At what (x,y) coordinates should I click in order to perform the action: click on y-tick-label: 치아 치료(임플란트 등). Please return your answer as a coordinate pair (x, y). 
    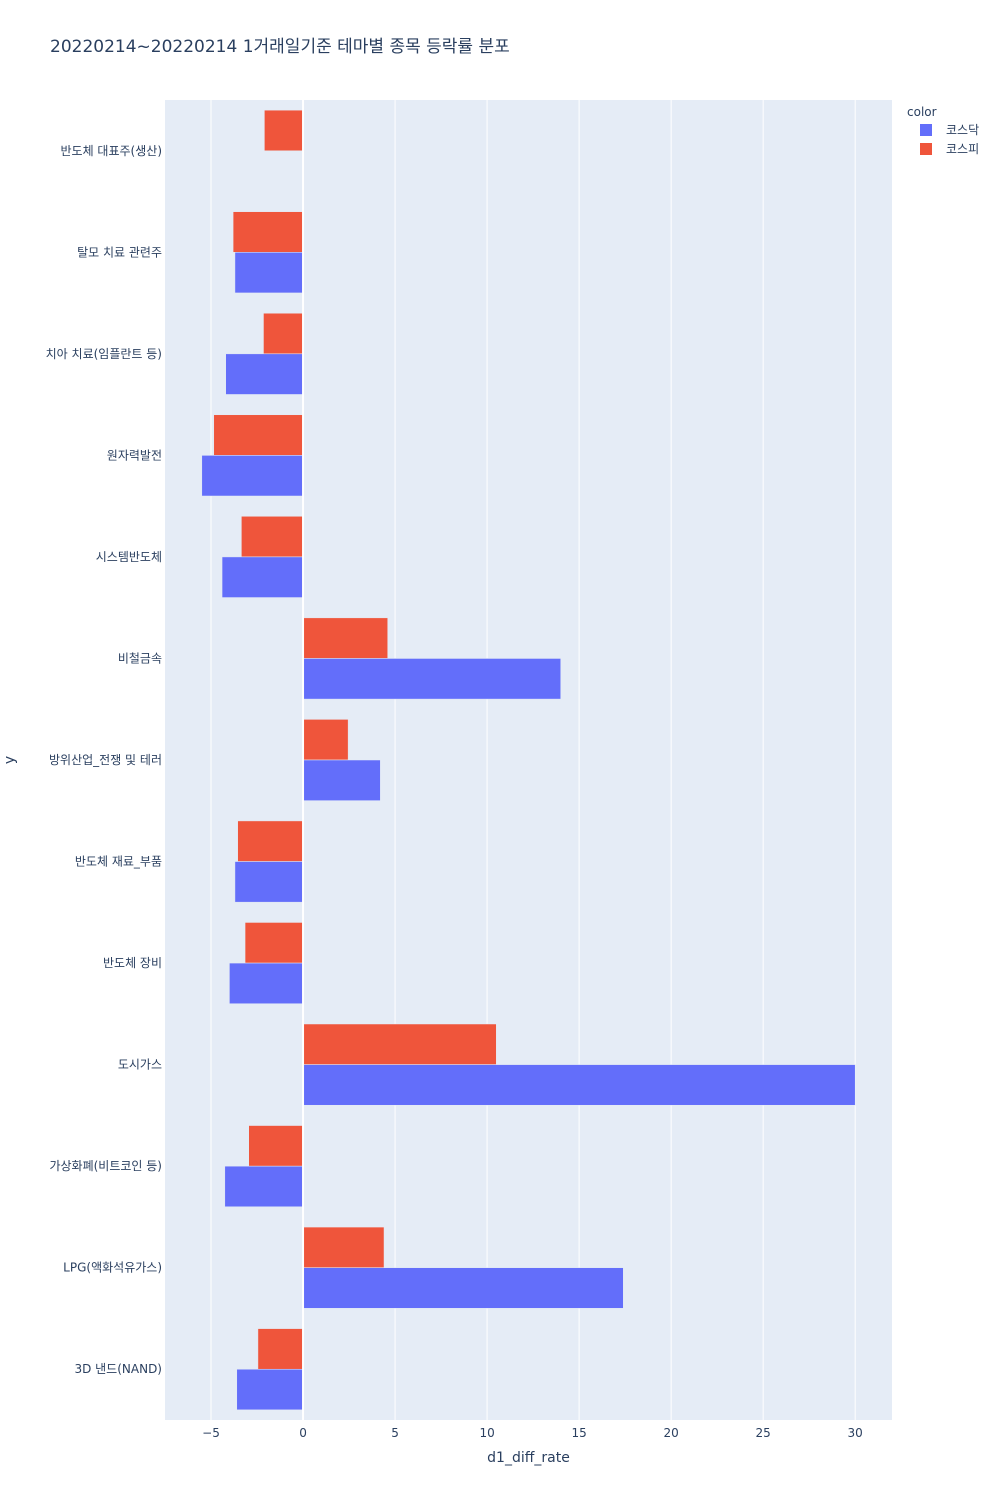
    Looking at the image, I should click on (104, 354).